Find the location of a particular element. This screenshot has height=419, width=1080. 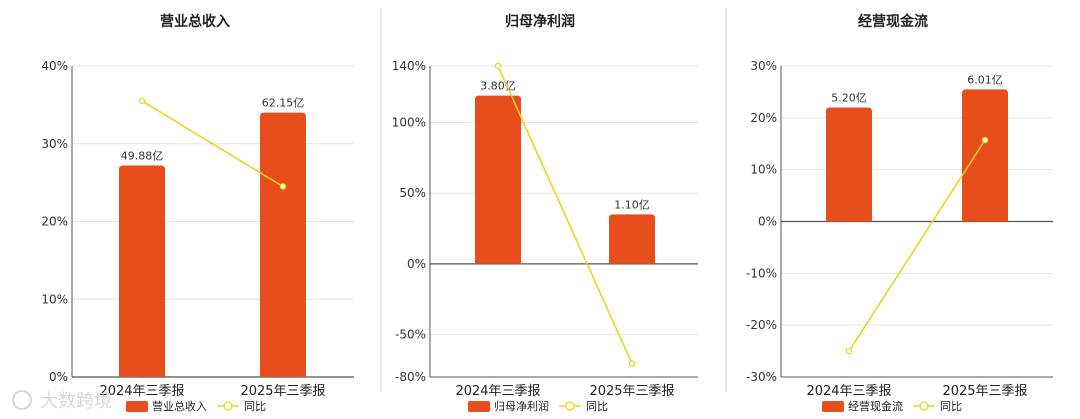

y-tick-label: -10% is located at coordinates (761, 273).